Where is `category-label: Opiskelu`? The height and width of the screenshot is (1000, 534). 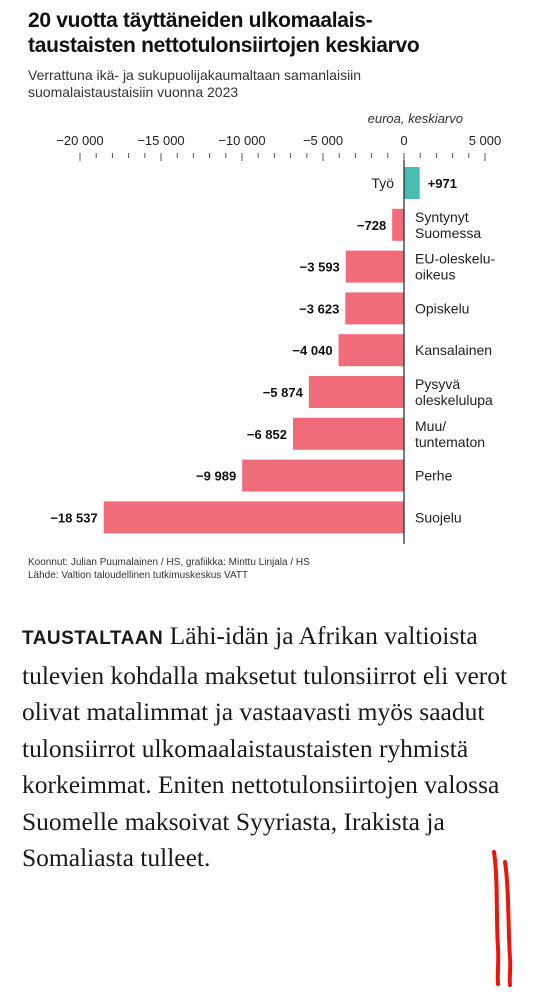
category-label: Opiskelu is located at coordinates (442, 308).